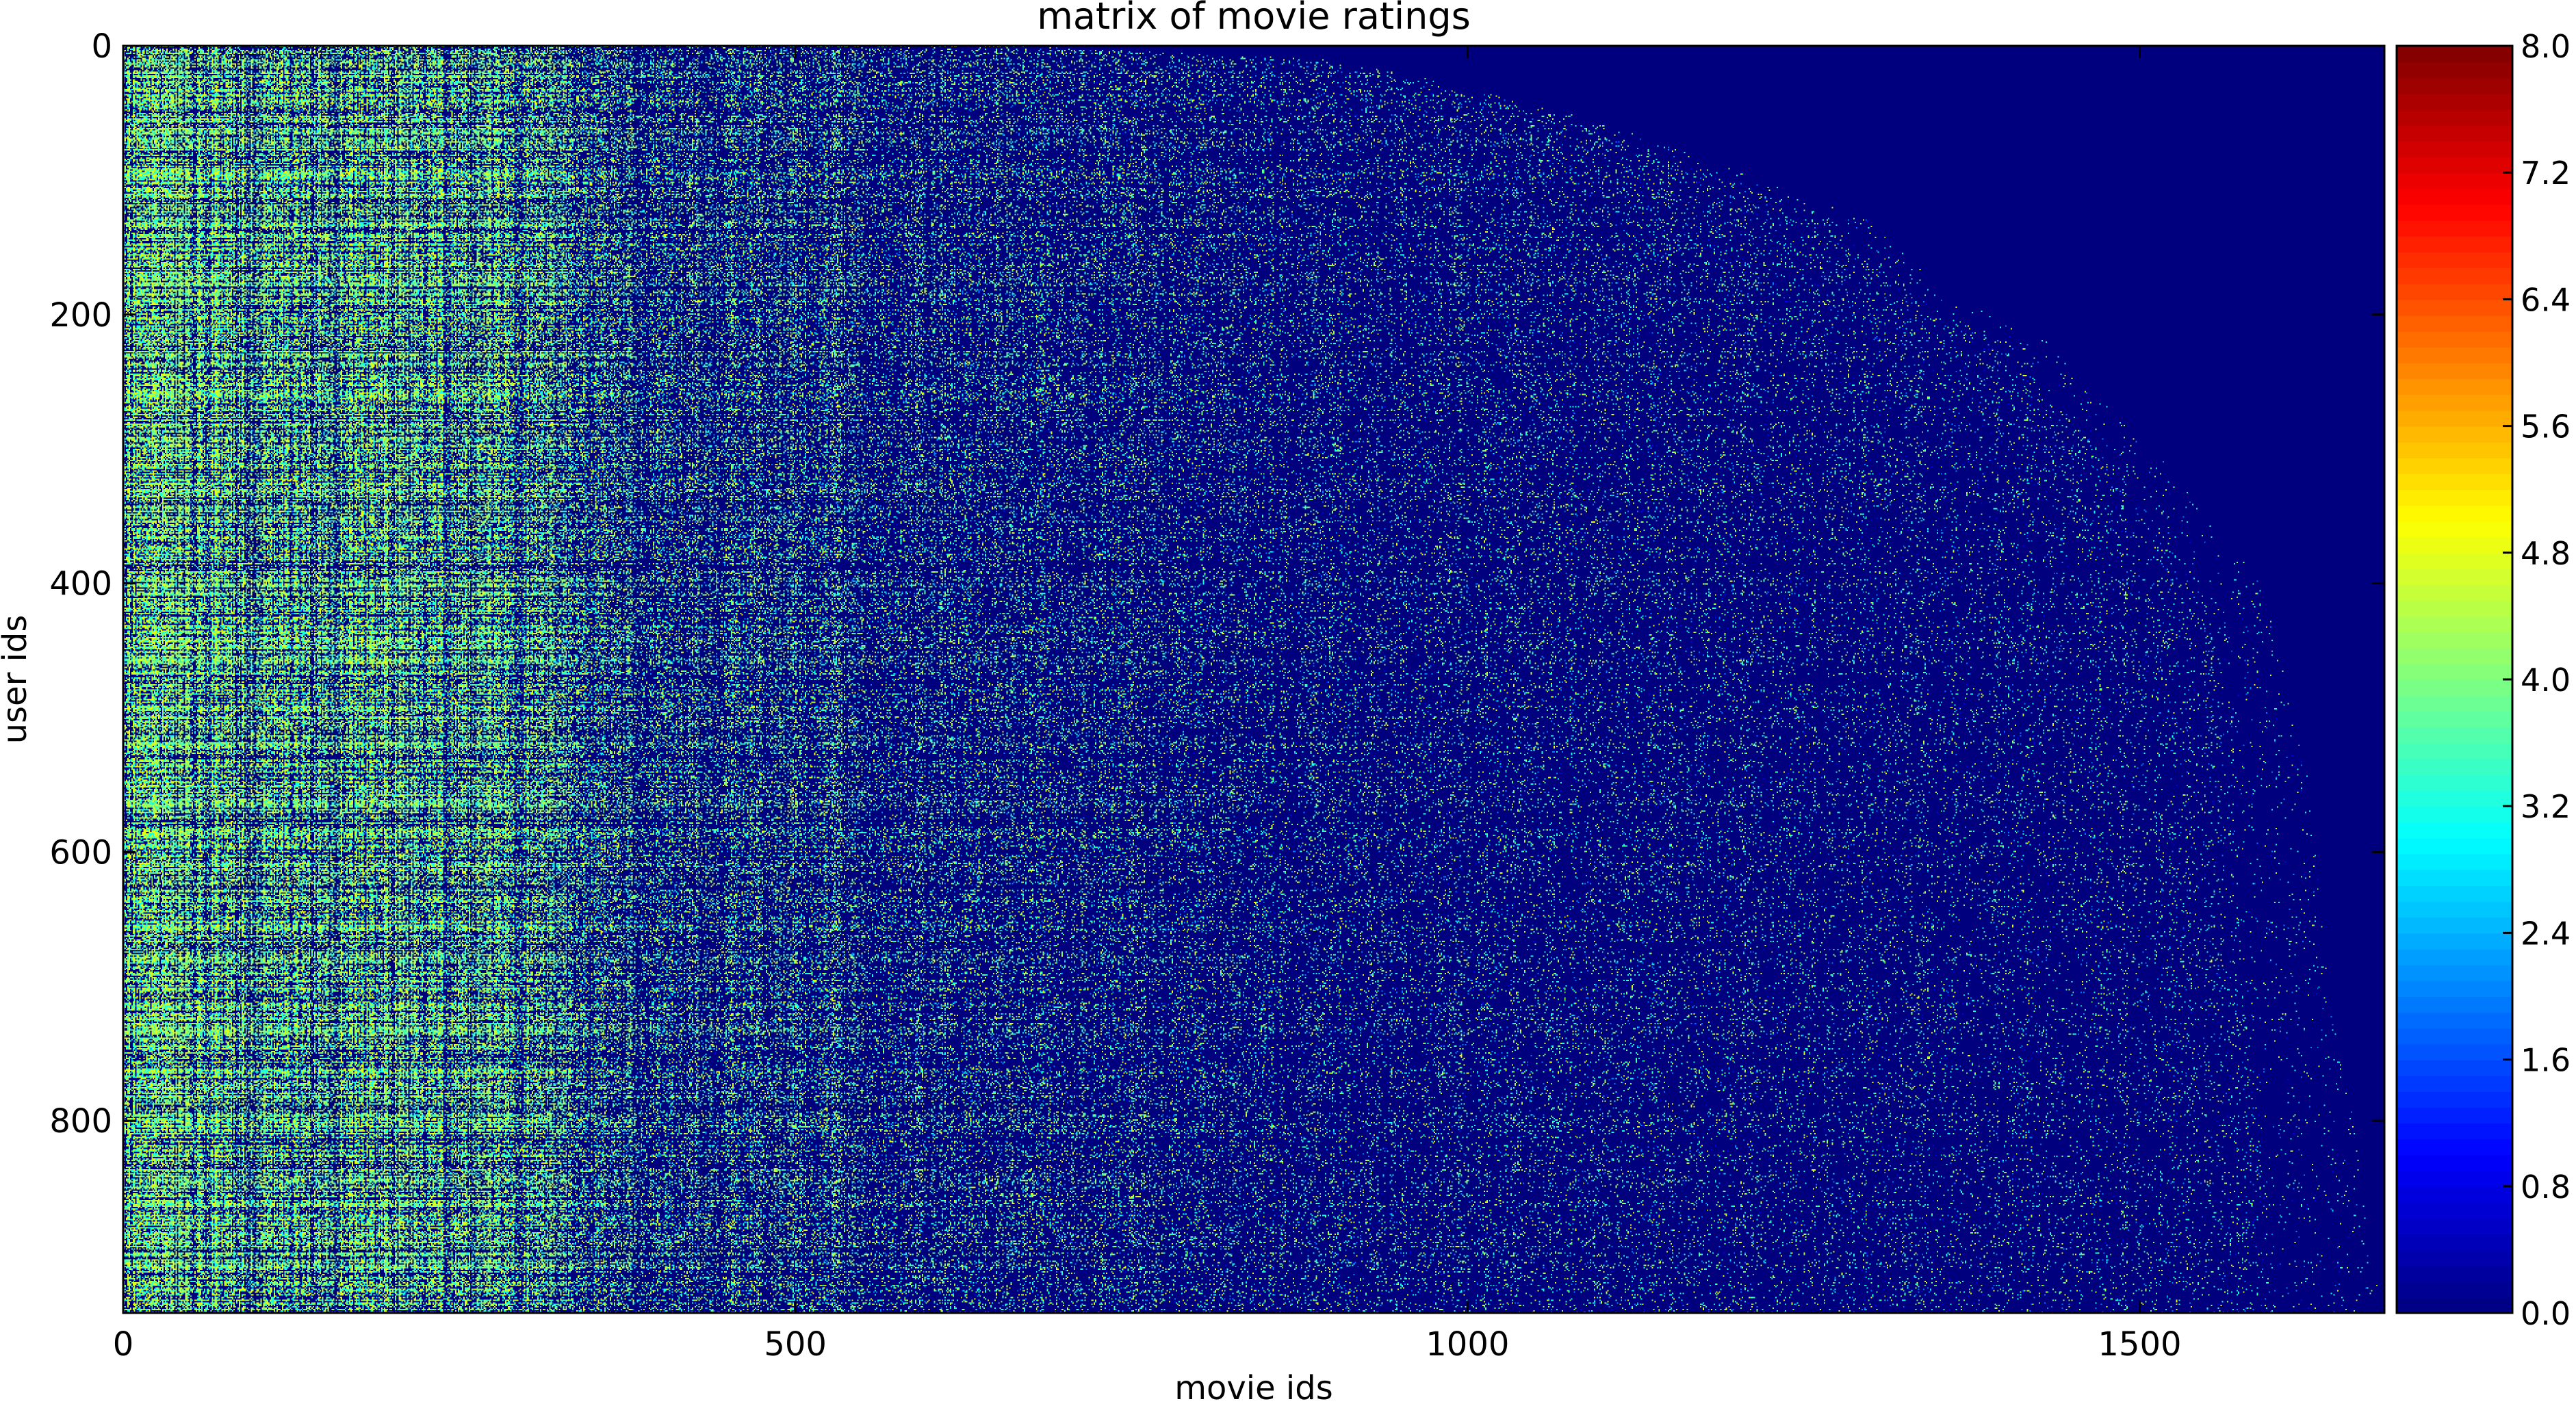 This screenshot has height=1406, width=2576. I want to click on x-tick-label: 1500, so click(2139, 1344).